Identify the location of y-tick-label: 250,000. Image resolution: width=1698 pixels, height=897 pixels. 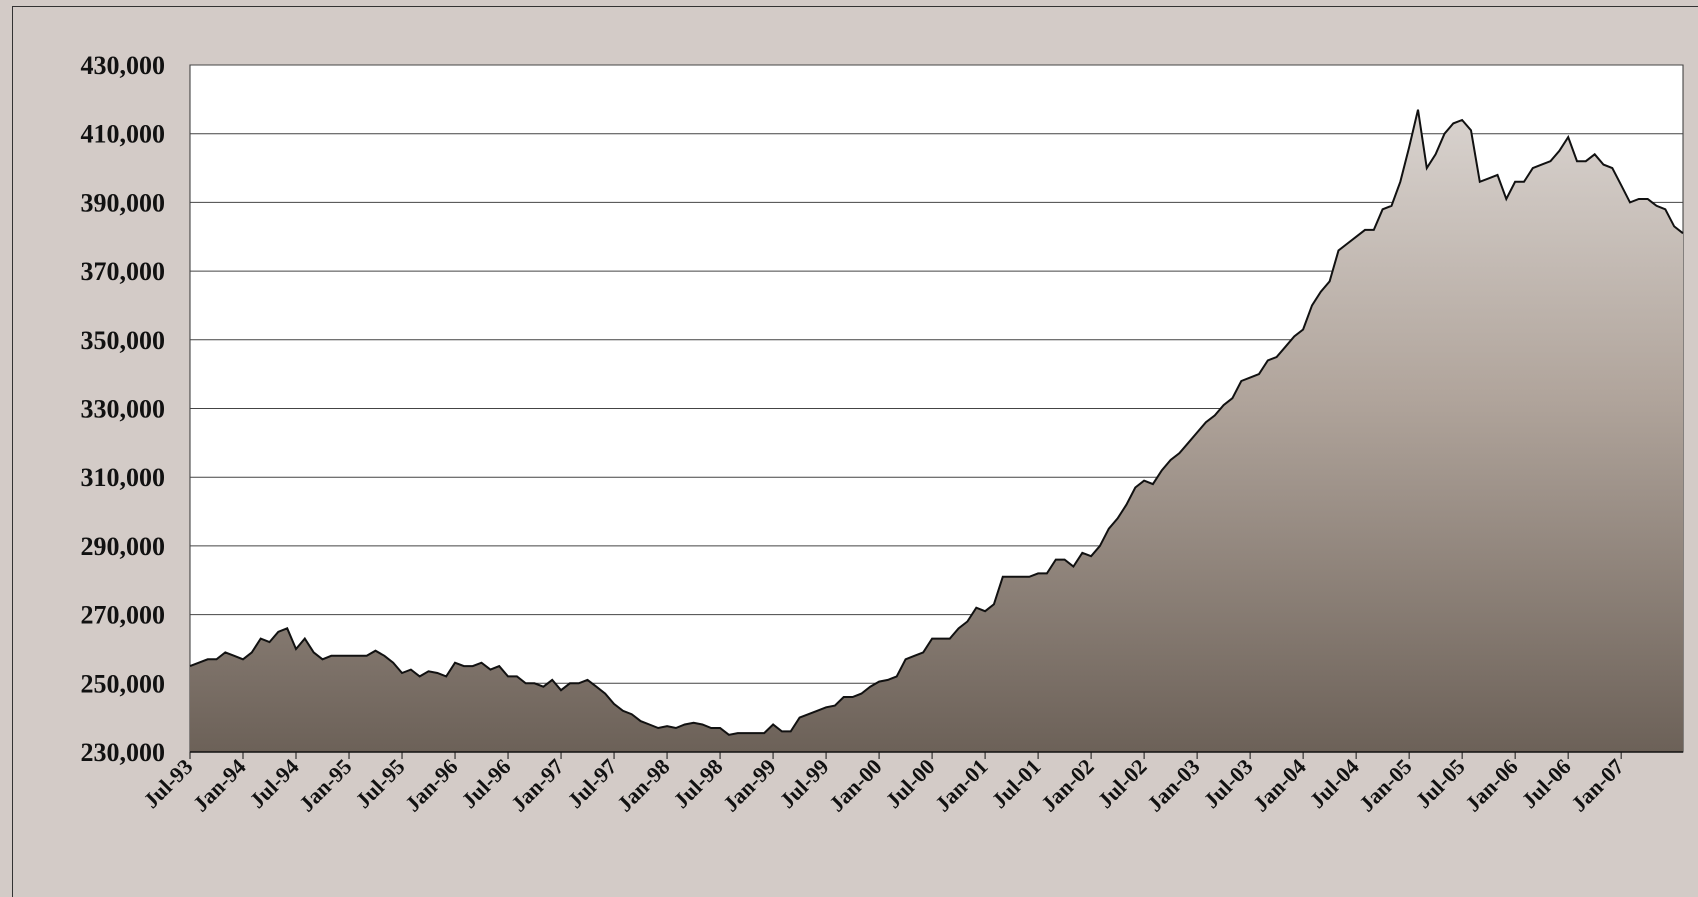
(123, 683).